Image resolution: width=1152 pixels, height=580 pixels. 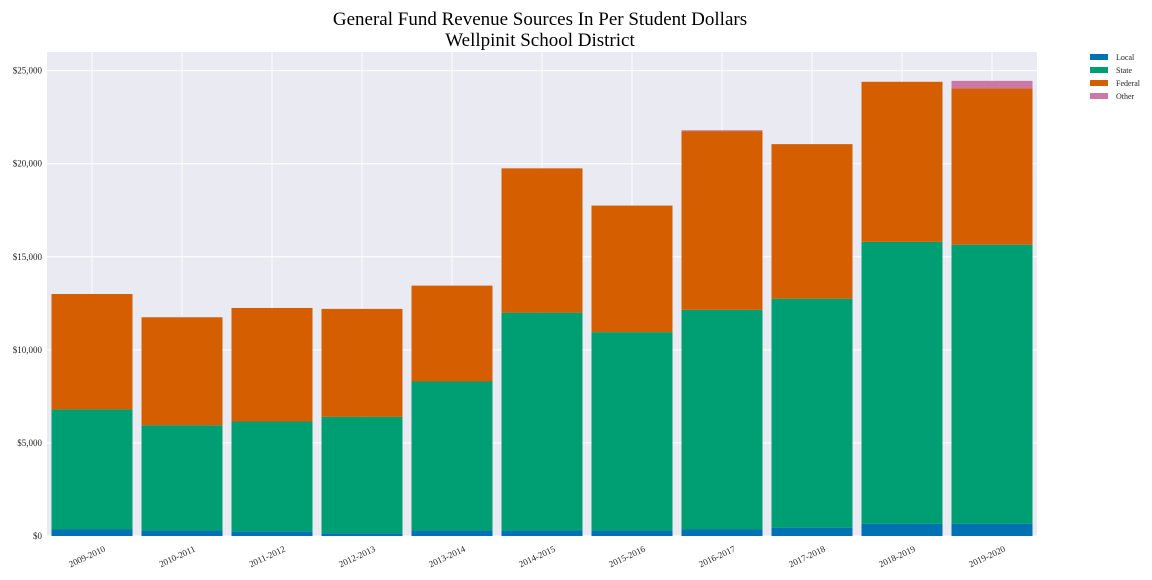 What do you see at coordinates (28, 71) in the screenshot?
I see `y-tick-label: $25,000` at bounding box center [28, 71].